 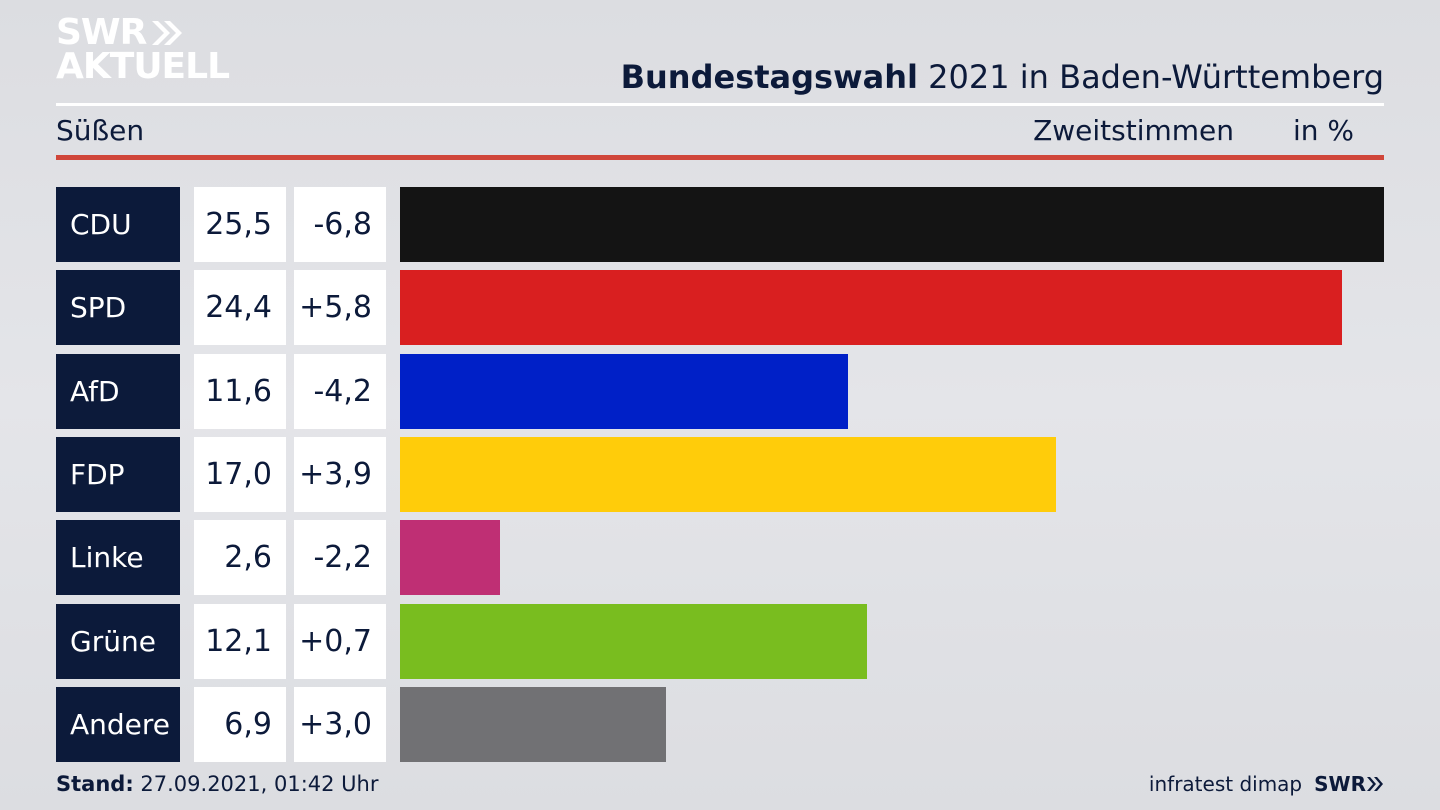 What do you see at coordinates (720, 558) in the screenshot?
I see `chart-row: Linke 2,6 -2,2` at bounding box center [720, 558].